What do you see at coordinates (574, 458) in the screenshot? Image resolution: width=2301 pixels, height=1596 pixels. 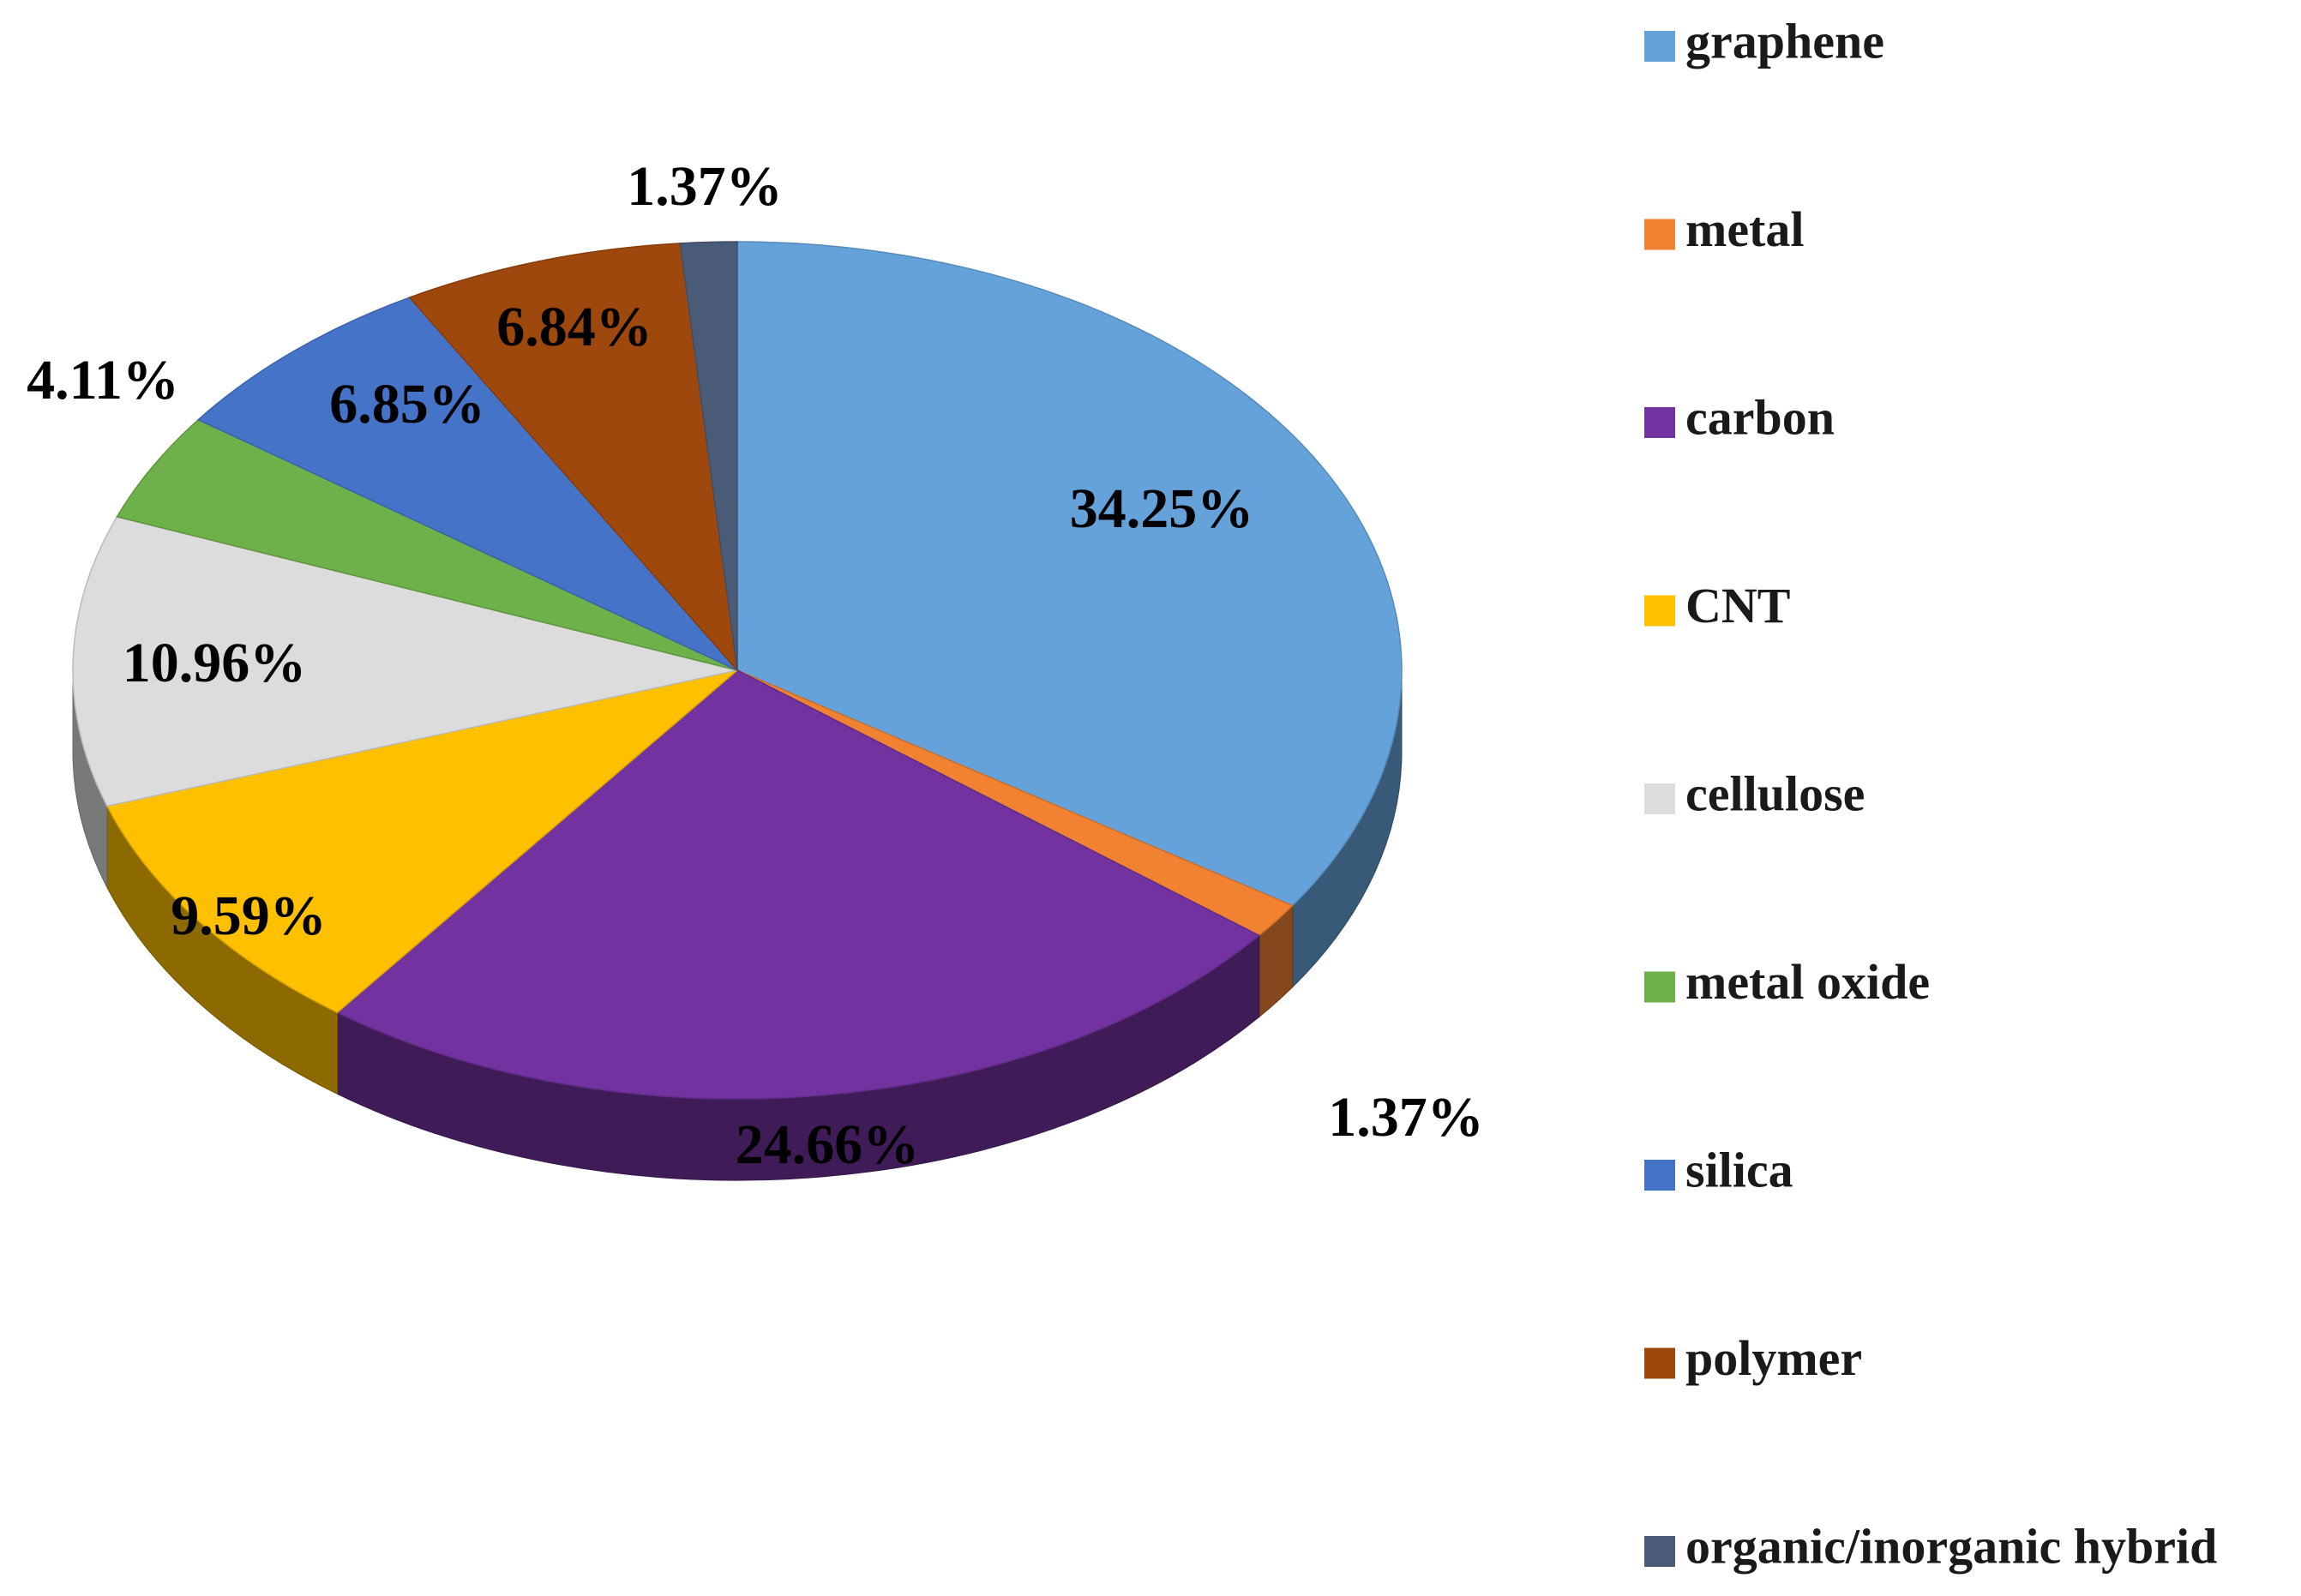 I see `slice-polymer` at bounding box center [574, 458].